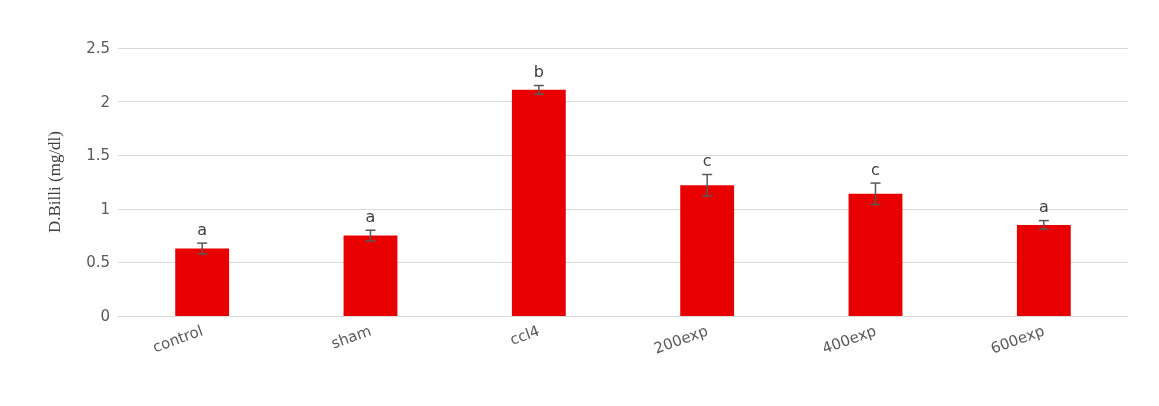 Image resolution: width=1159 pixels, height=406 pixels. Describe the element at coordinates (1017, 339) in the screenshot. I see `x-tick-label: 600exp` at that location.